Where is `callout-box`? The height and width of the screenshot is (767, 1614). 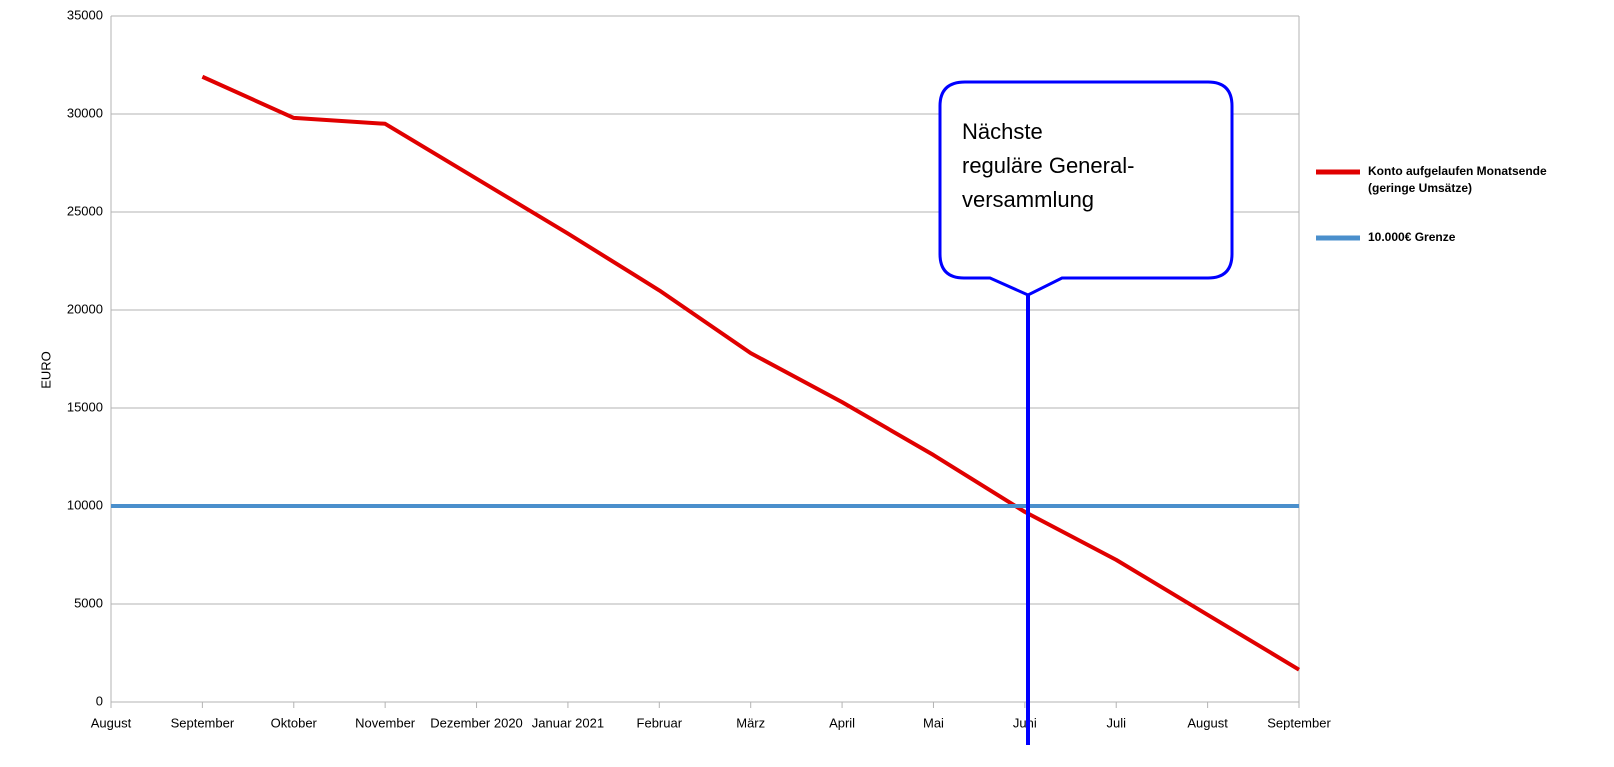
callout-box is located at coordinates (1086, 188).